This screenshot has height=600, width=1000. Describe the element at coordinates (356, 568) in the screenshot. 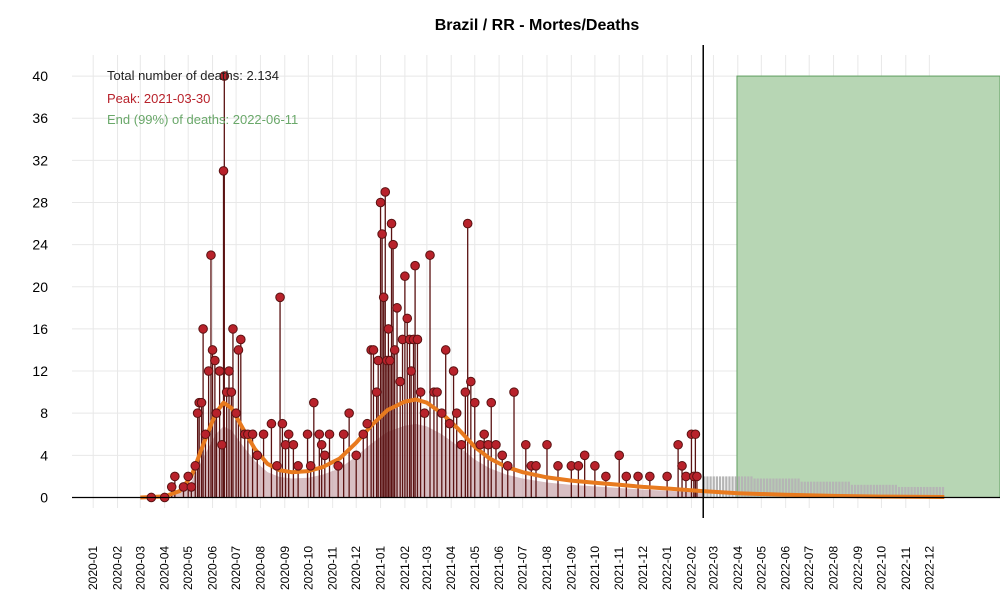

I see `x-tick-label: 2020-12` at that location.